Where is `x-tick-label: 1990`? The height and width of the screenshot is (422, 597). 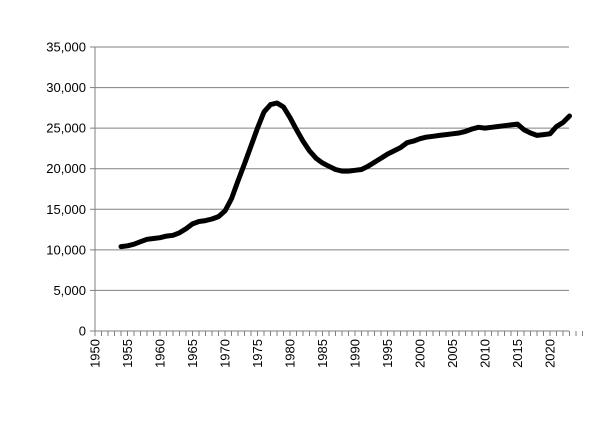 x-tick-label: 1990 is located at coordinates (355, 353).